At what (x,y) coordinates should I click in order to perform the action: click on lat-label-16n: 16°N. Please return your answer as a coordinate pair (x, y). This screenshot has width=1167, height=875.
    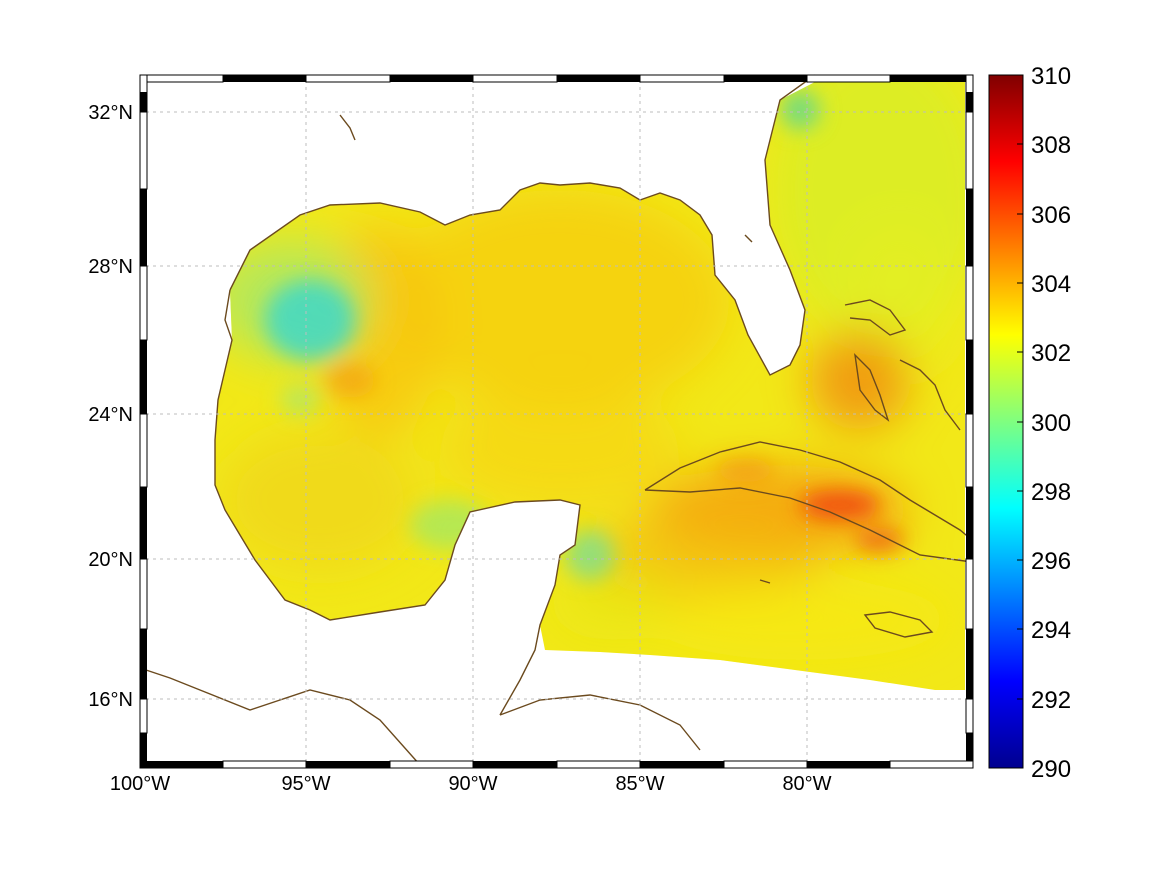
    Looking at the image, I should click on (110, 700).